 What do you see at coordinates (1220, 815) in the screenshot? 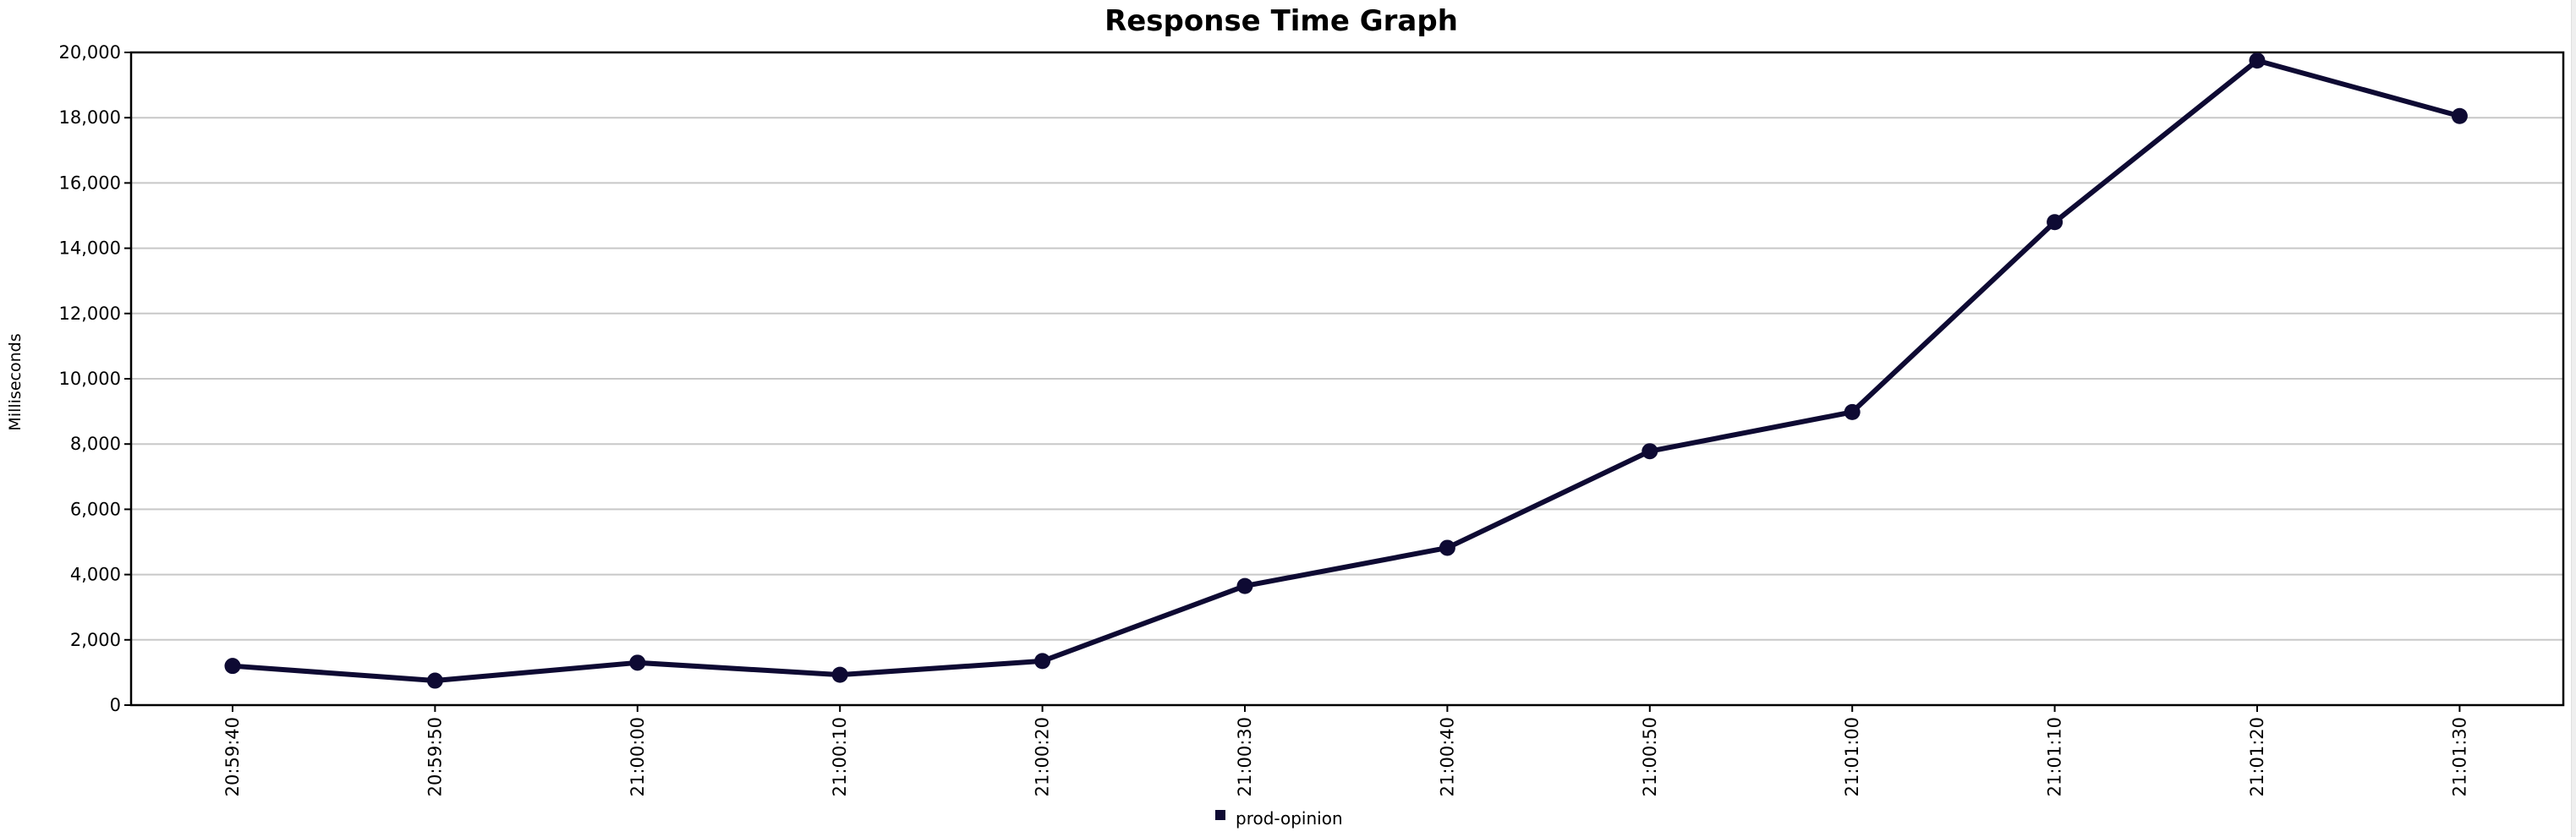
I see `legend-swatch` at bounding box center [1220, 815].